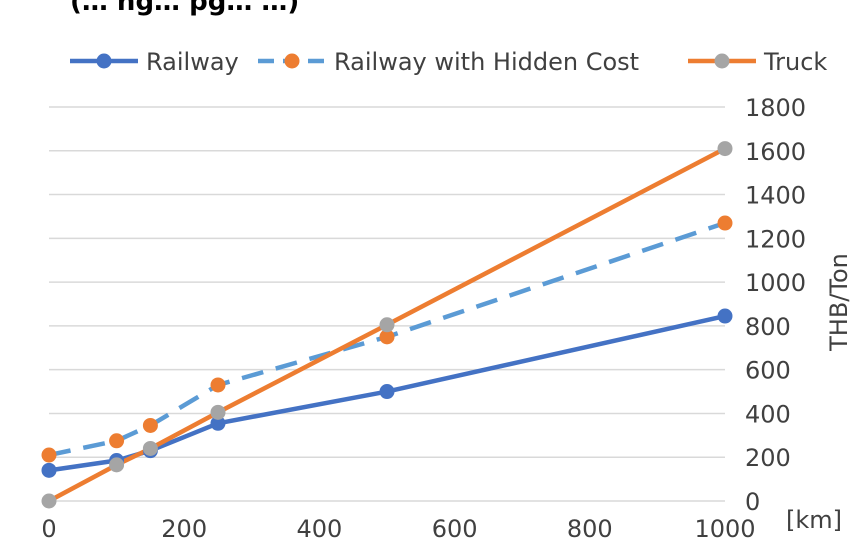 This screenshot has width=856, height=545. Describe the element at coordinates (184, 8) in the screenshot. I see `chart-title: (… ng… pg… …)` at that location.